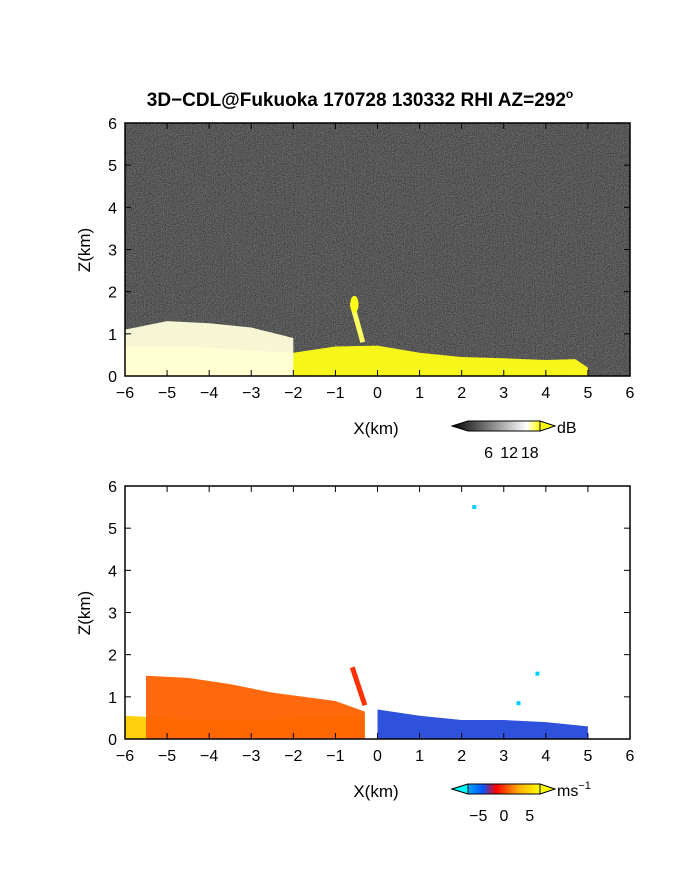 The image size is (680, 880). Describe the element at coordinates (112, 166) in the screenshot. I see `reflectivity-y-tick-label: 5` at that location.